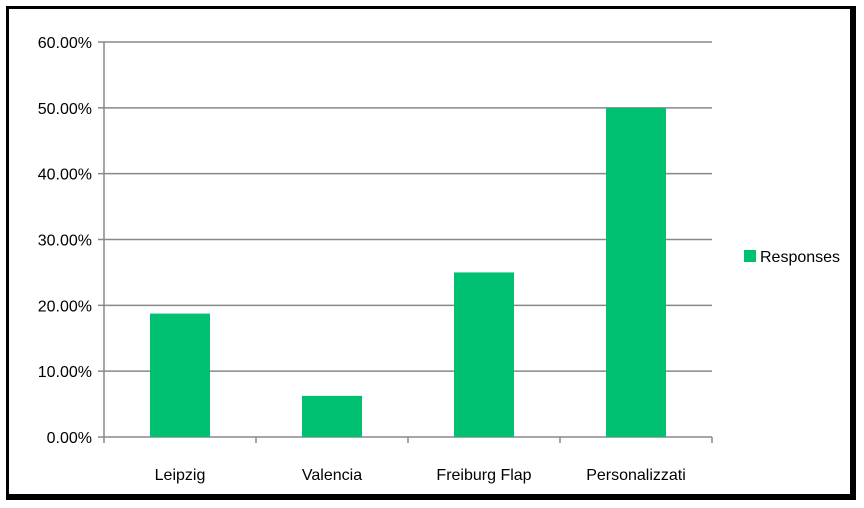 This screenshot has height=508, width=864. Describe the element at coordinates (750, 256) in the screenshot. I see `legend-swatch` at that location.